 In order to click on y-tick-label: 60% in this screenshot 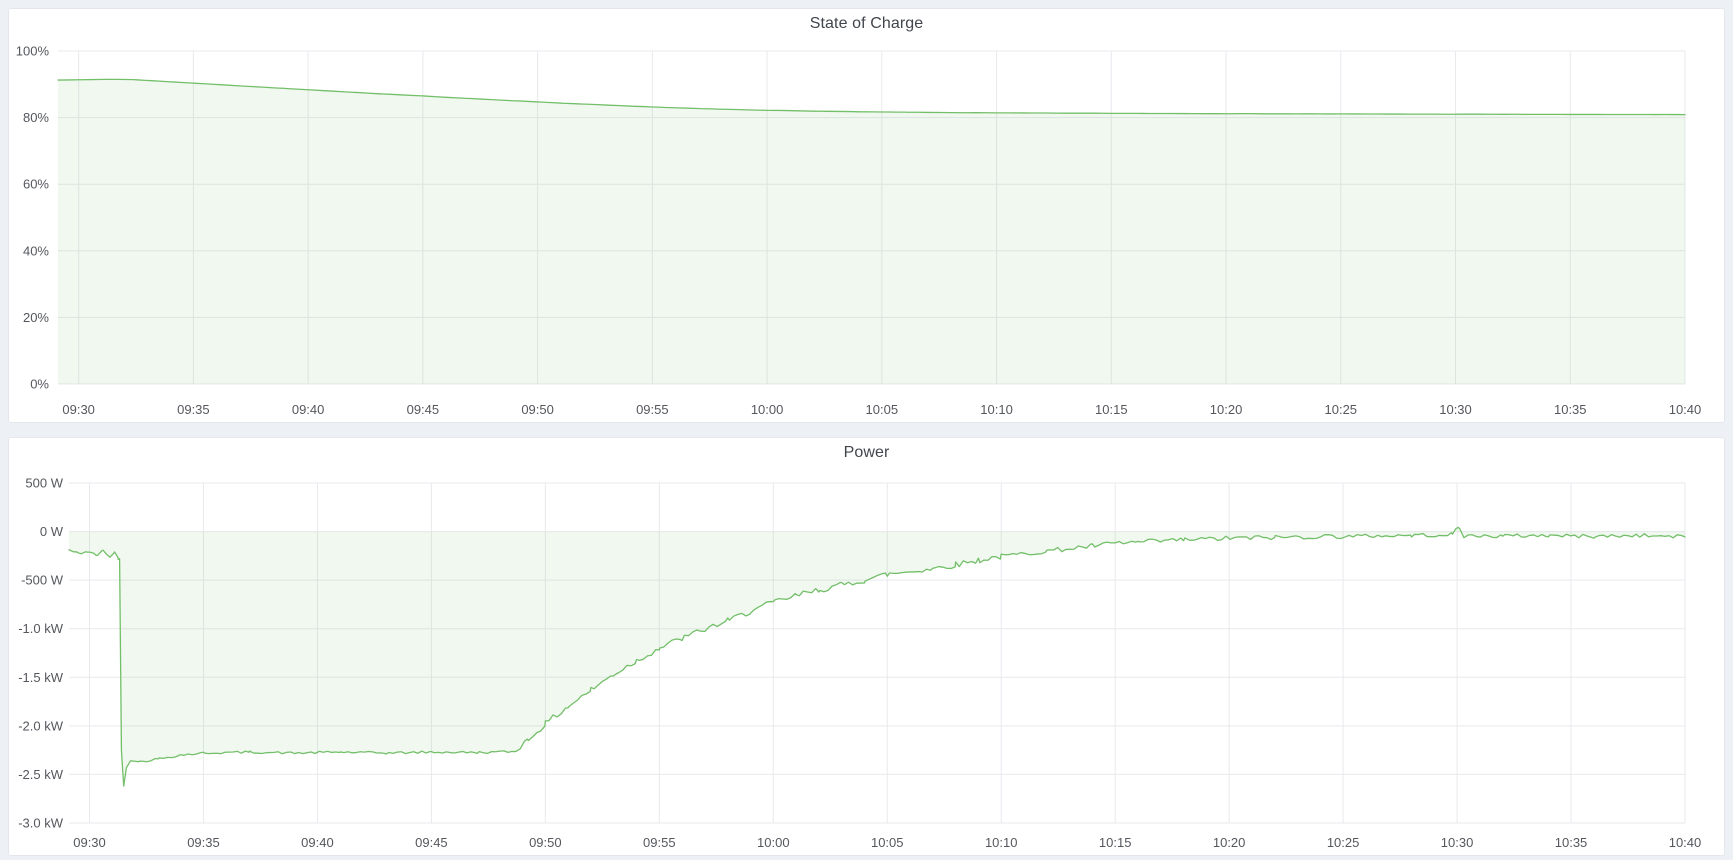, I will do `click(36, 184)`.